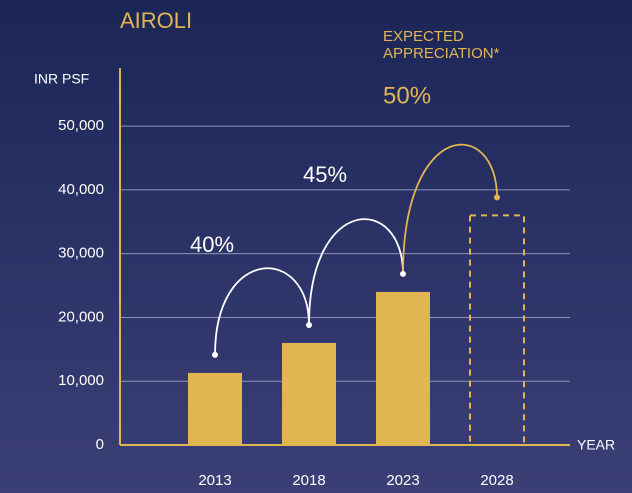  I want to click on y-tick-label: 40,000, so click(81, 189).